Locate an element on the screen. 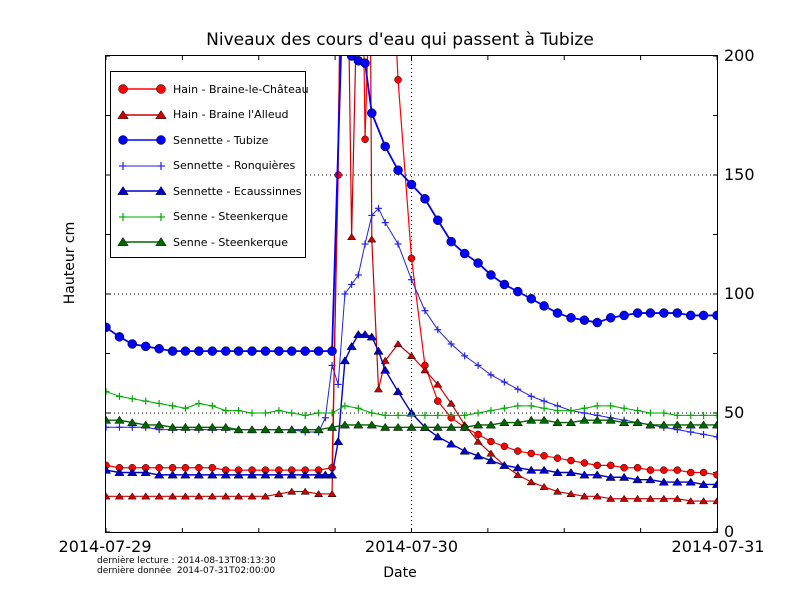 The image size is (800, 600). x-tick-label: 2014-07-30 is located at coordinates (411, 546).